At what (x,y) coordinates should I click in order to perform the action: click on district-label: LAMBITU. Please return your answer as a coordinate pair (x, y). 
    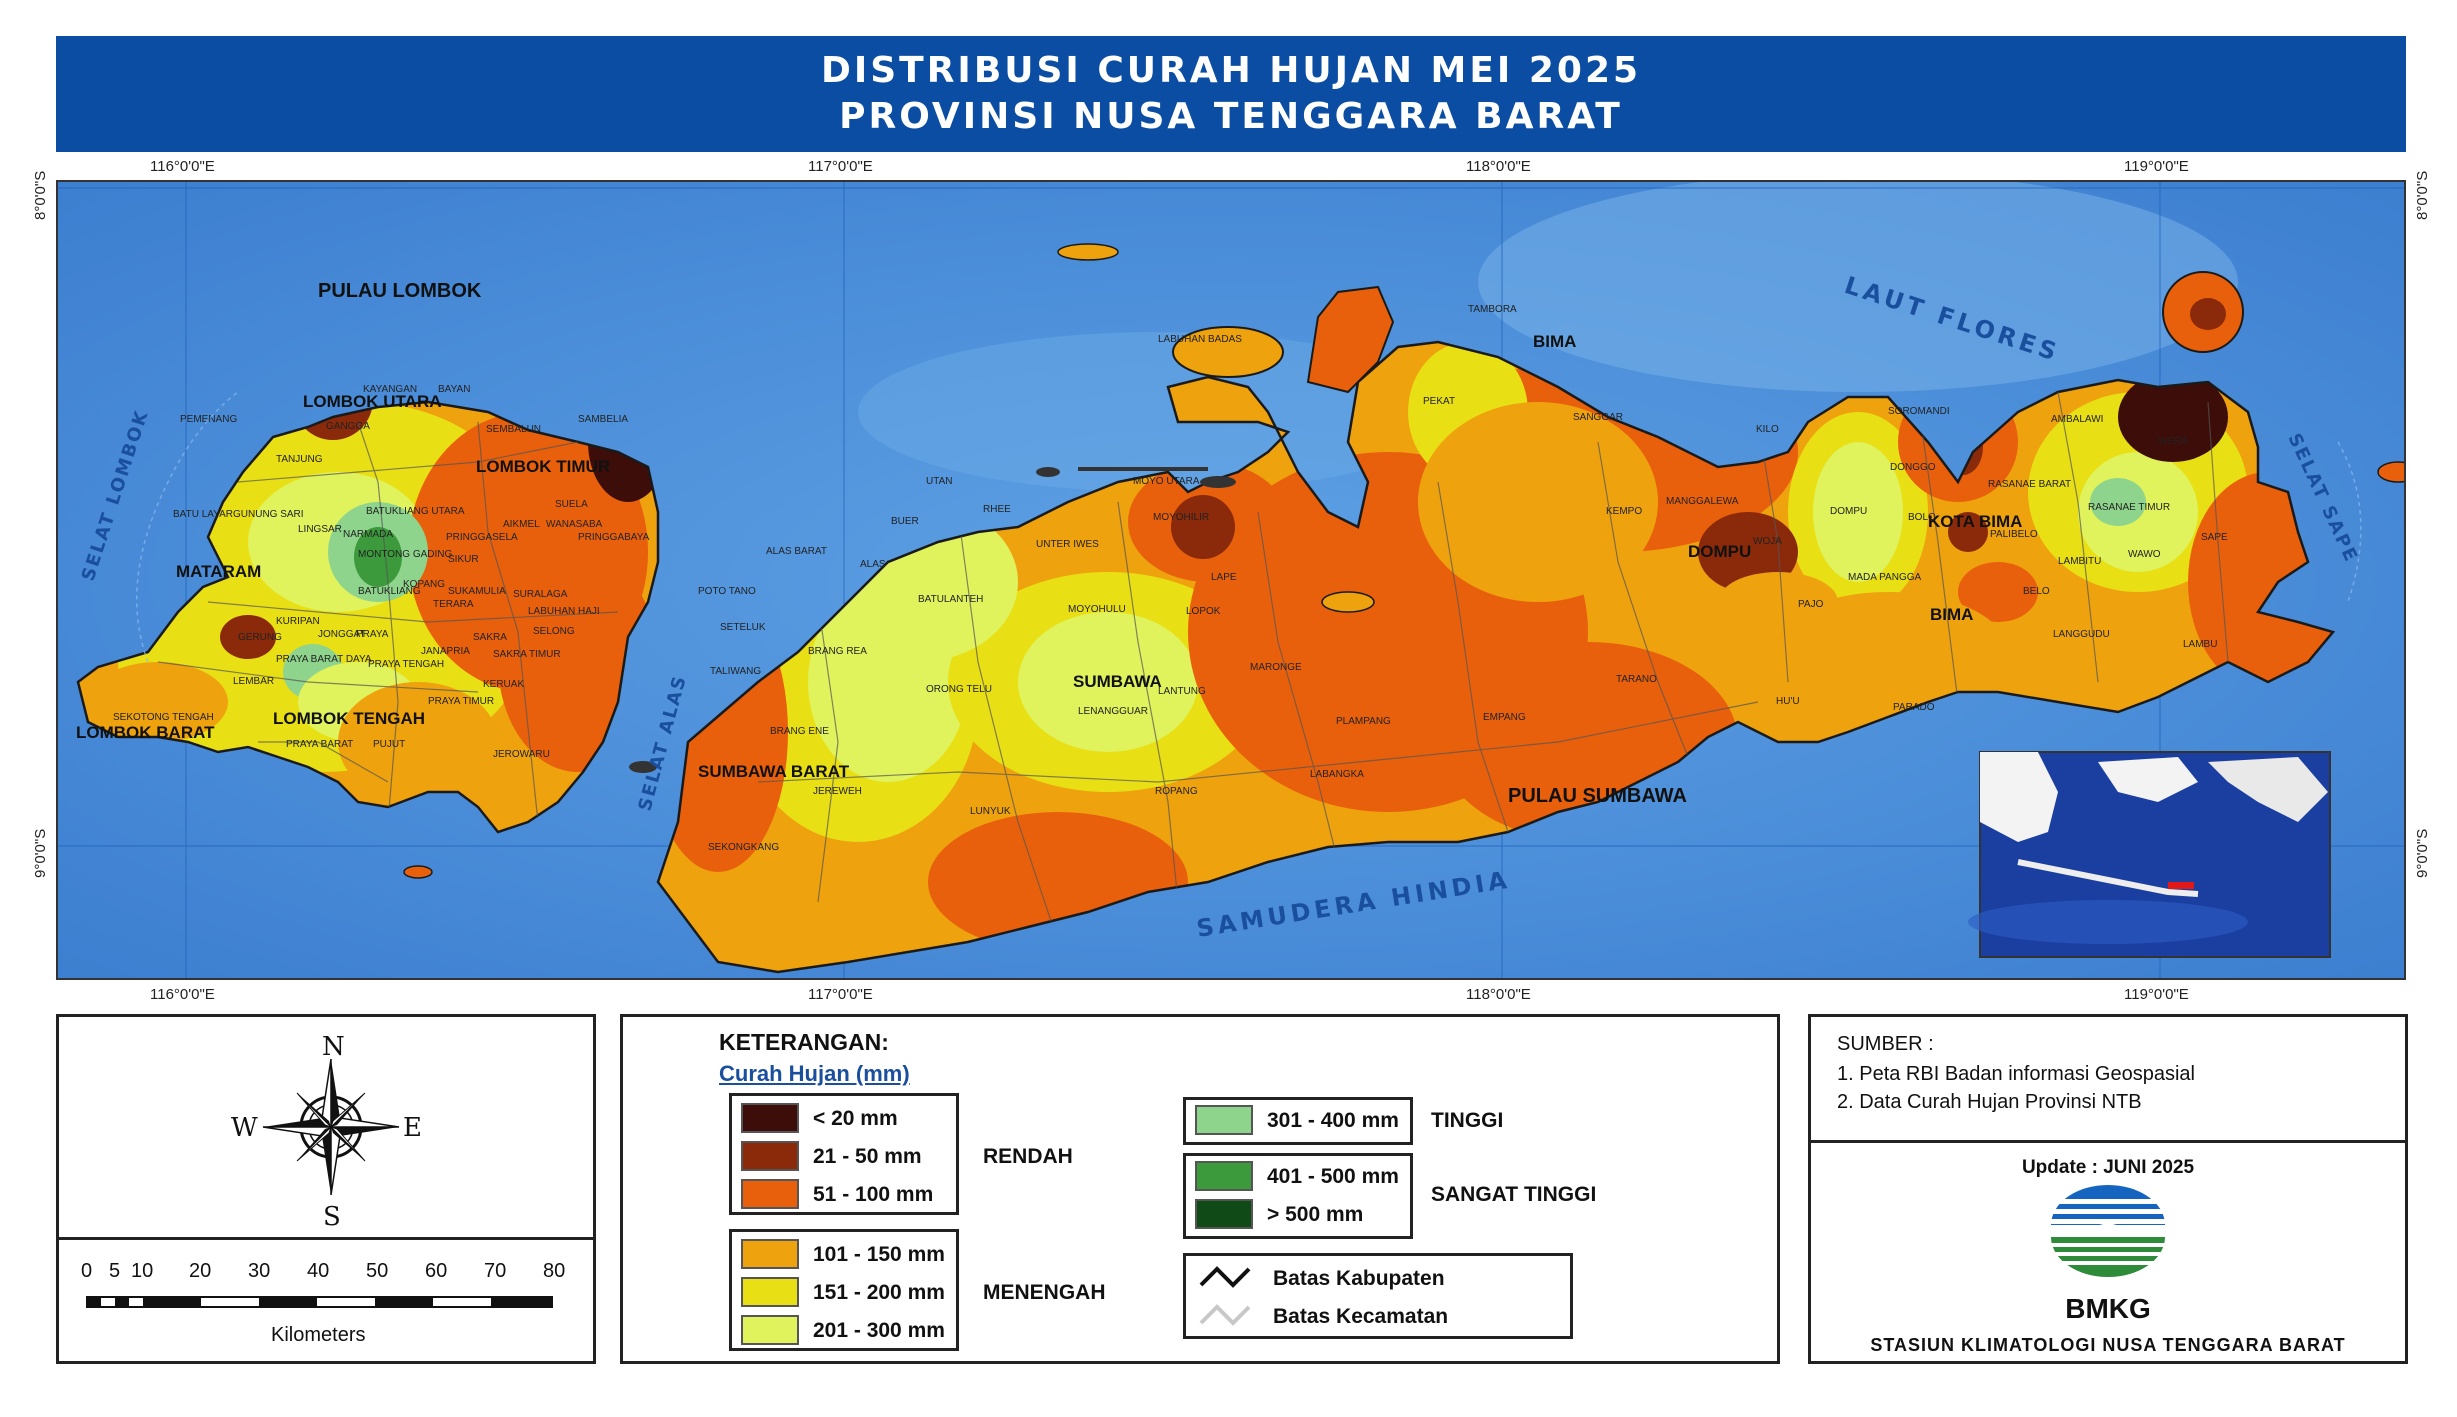
    Looking at the image, I should click on (2079, 561).